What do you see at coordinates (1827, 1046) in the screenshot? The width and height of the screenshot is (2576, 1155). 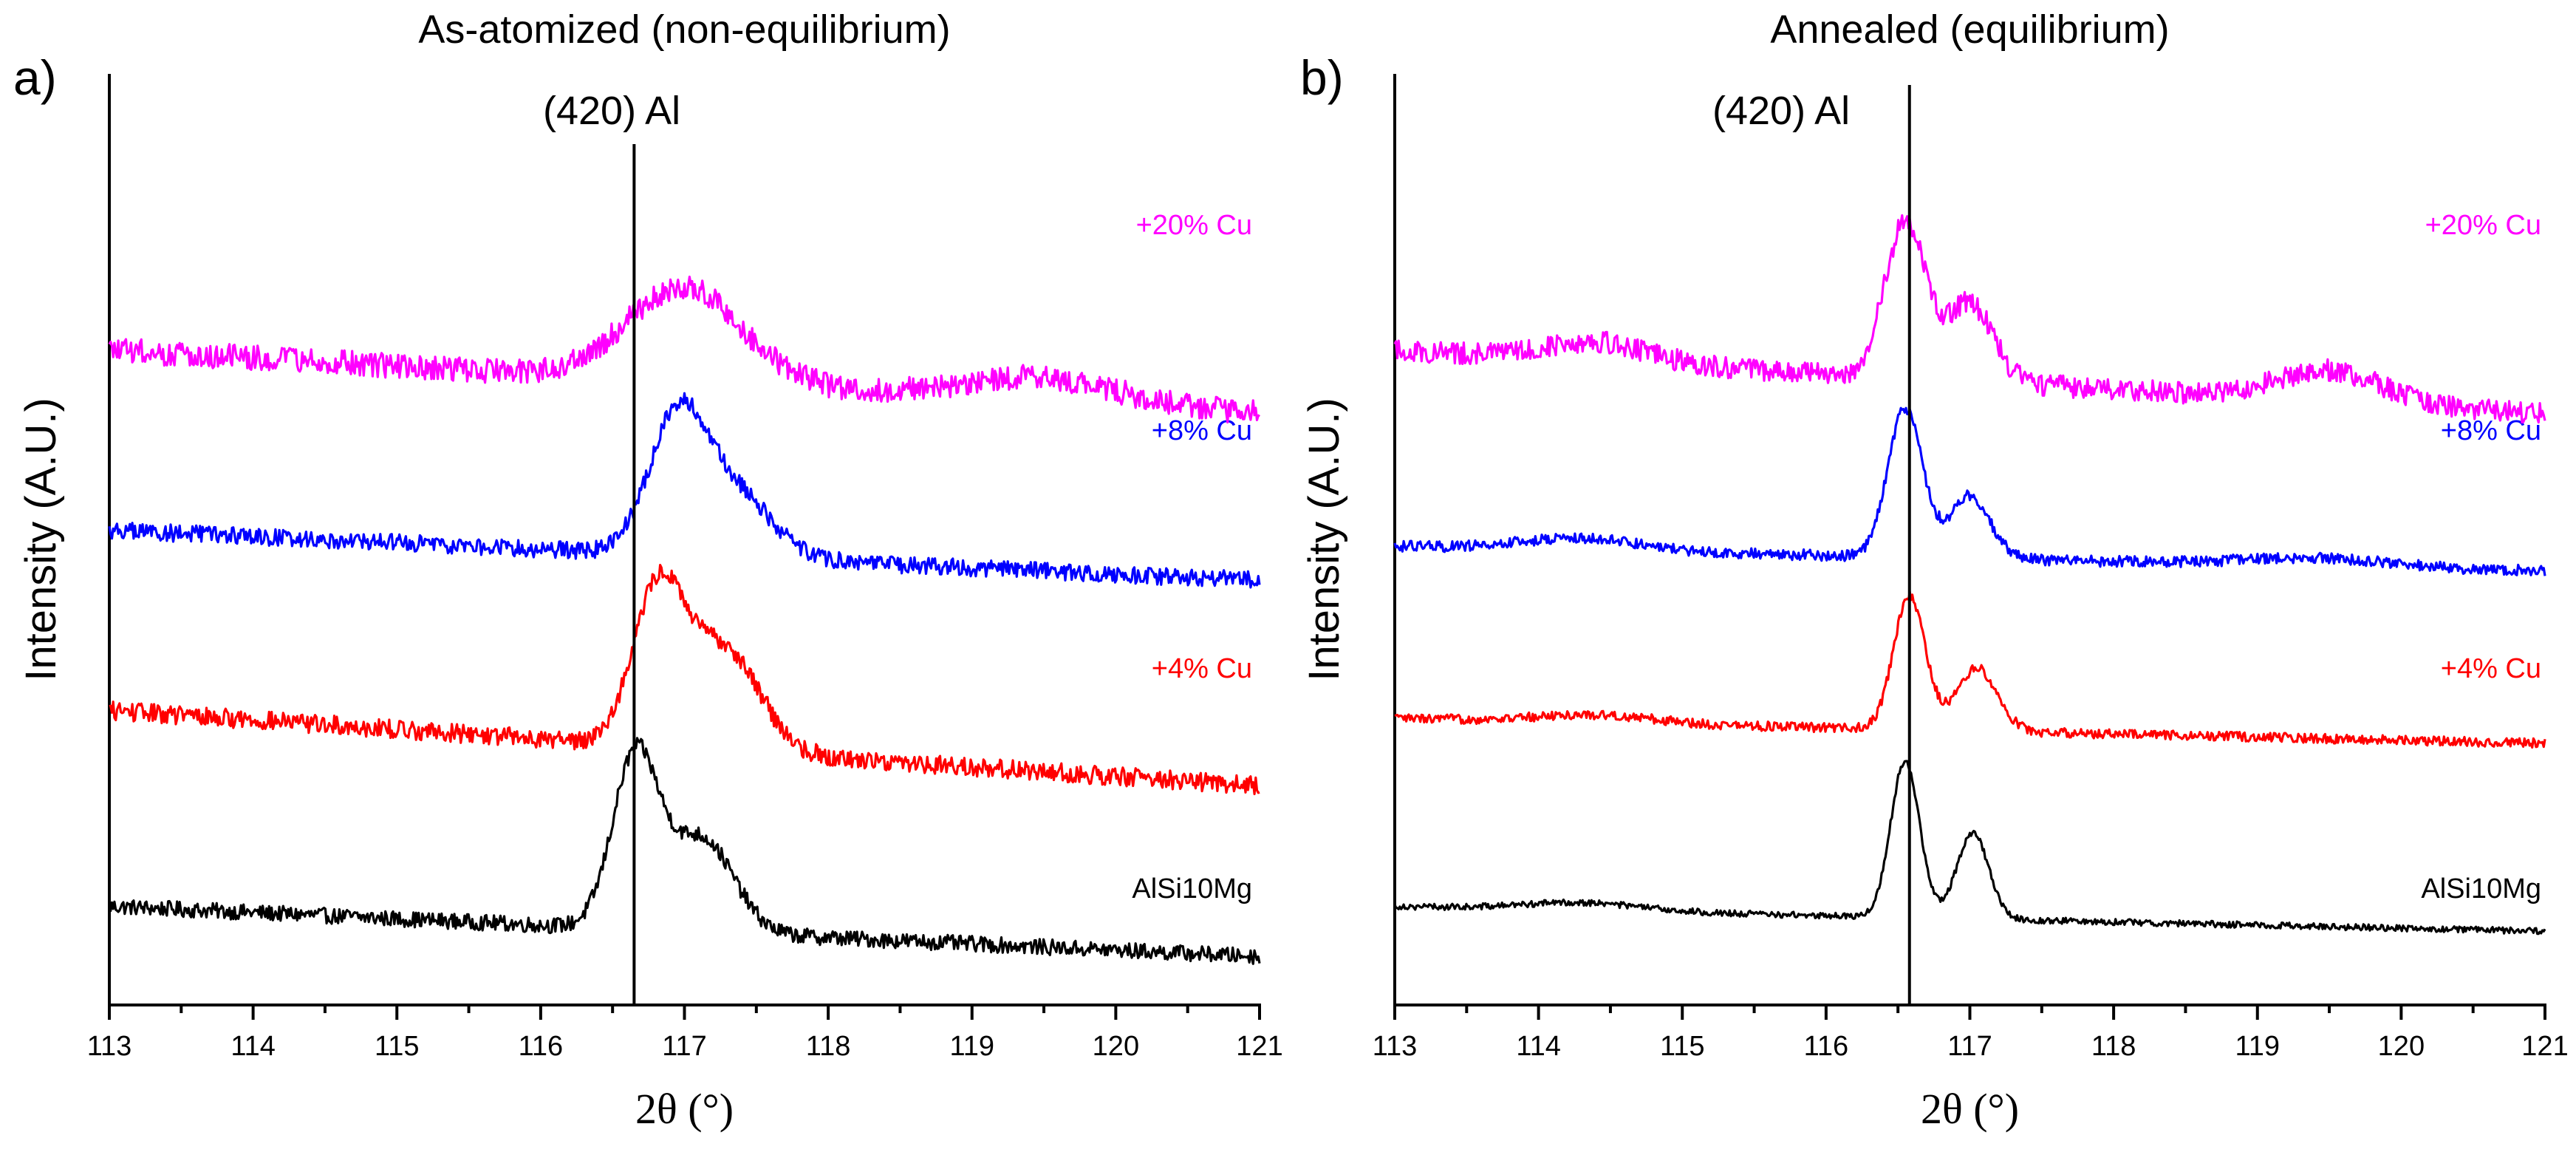 I see `panel-b-x-tick-label: 116` at bounding box center [1827, 1046].